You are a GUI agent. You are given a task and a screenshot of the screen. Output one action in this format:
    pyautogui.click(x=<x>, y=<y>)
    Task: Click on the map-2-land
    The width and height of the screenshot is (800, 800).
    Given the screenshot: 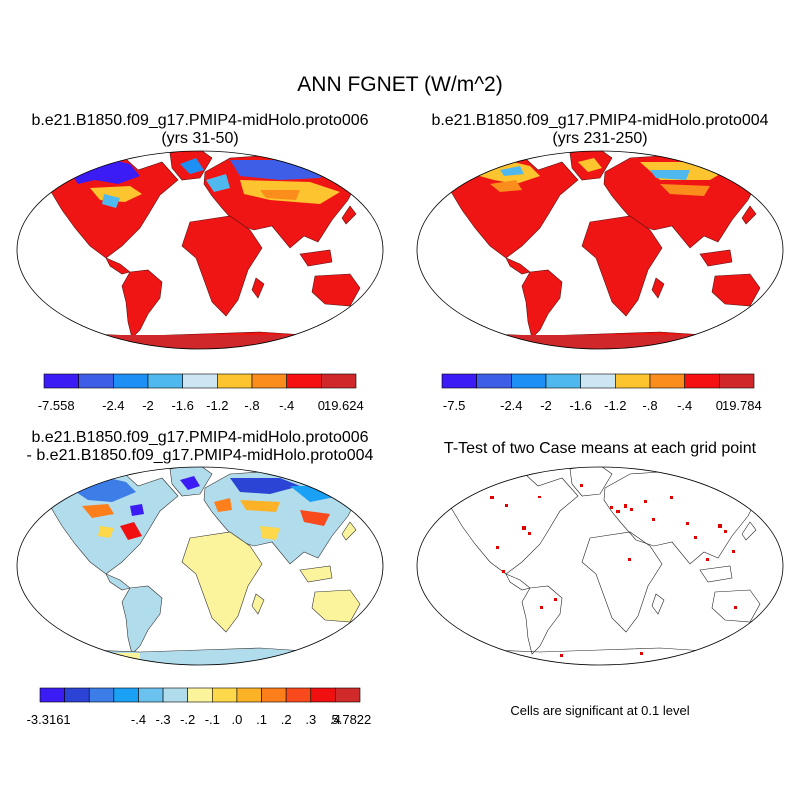 What is the action you would take?
    pyautogui.click(x=600, y=254)
    